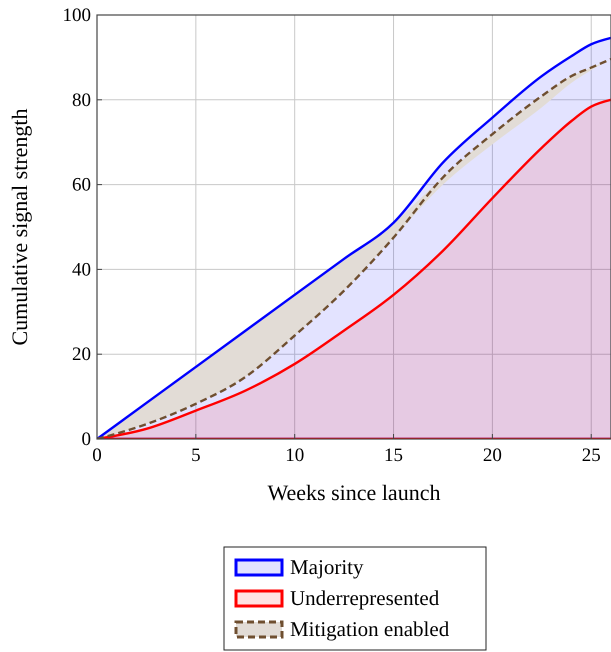 This screenshot has width=611, height=652. I want to click on legend-label: Majority, so click(327, 567).